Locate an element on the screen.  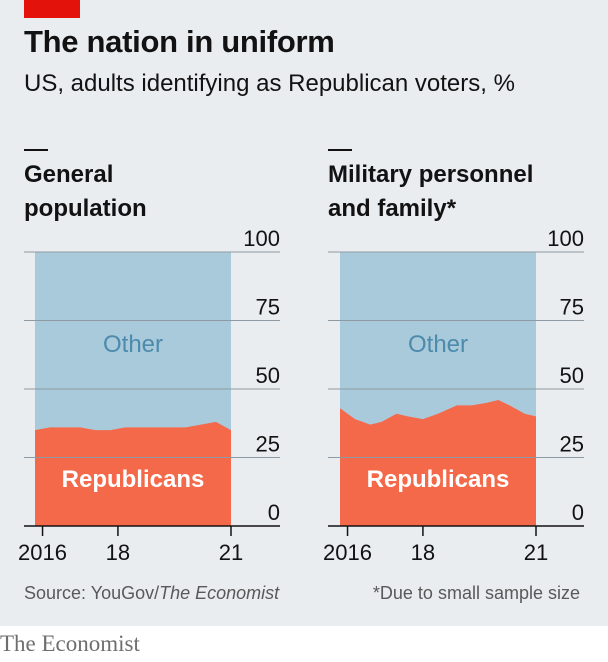
source-note: Source: YouGov/The Economist is located at coordinates (151, 593).